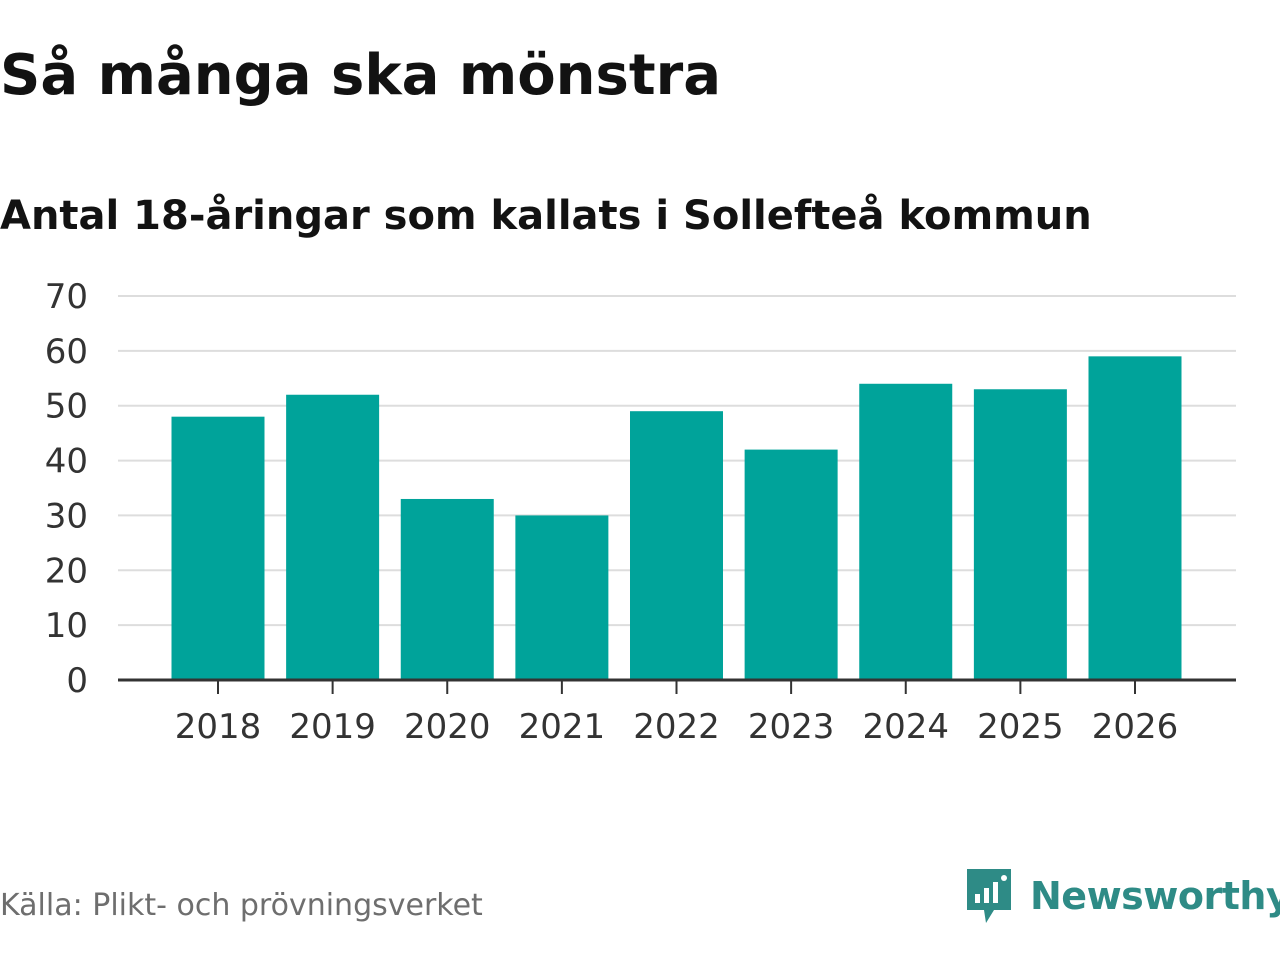  What do you see at coordinates (66, 352) in the screenshot?
I see `y-tick-label: 60` at bounding box center [66, 352].